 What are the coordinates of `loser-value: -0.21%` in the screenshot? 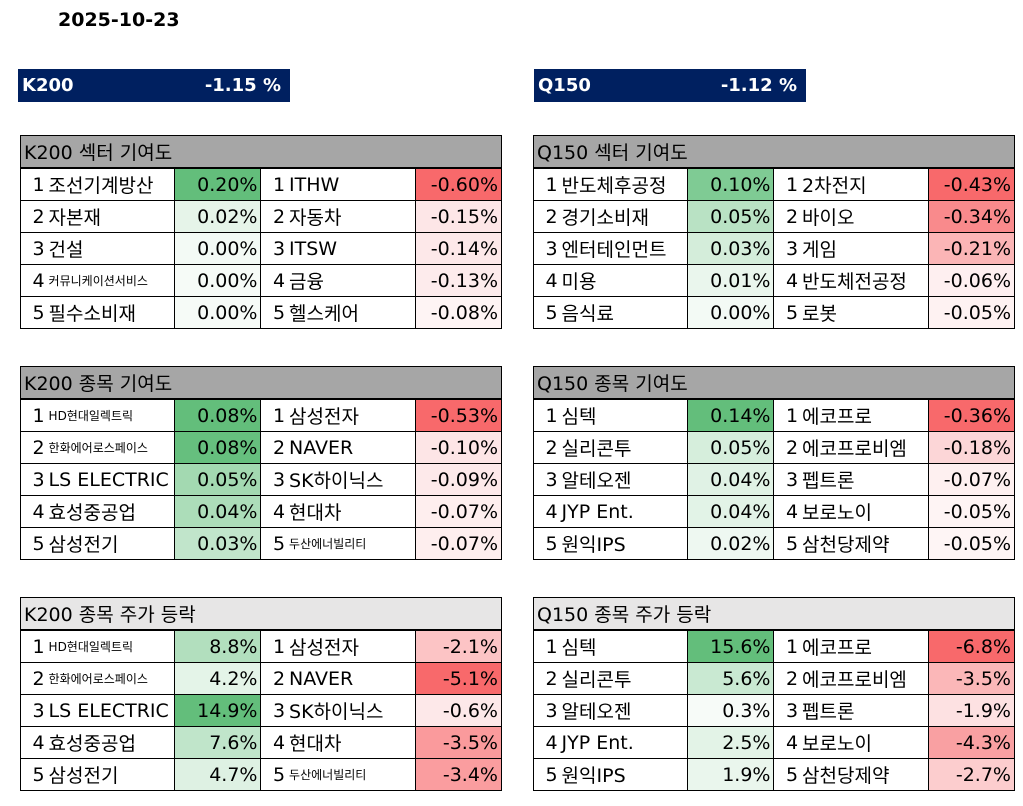 It's located at (971, 248).